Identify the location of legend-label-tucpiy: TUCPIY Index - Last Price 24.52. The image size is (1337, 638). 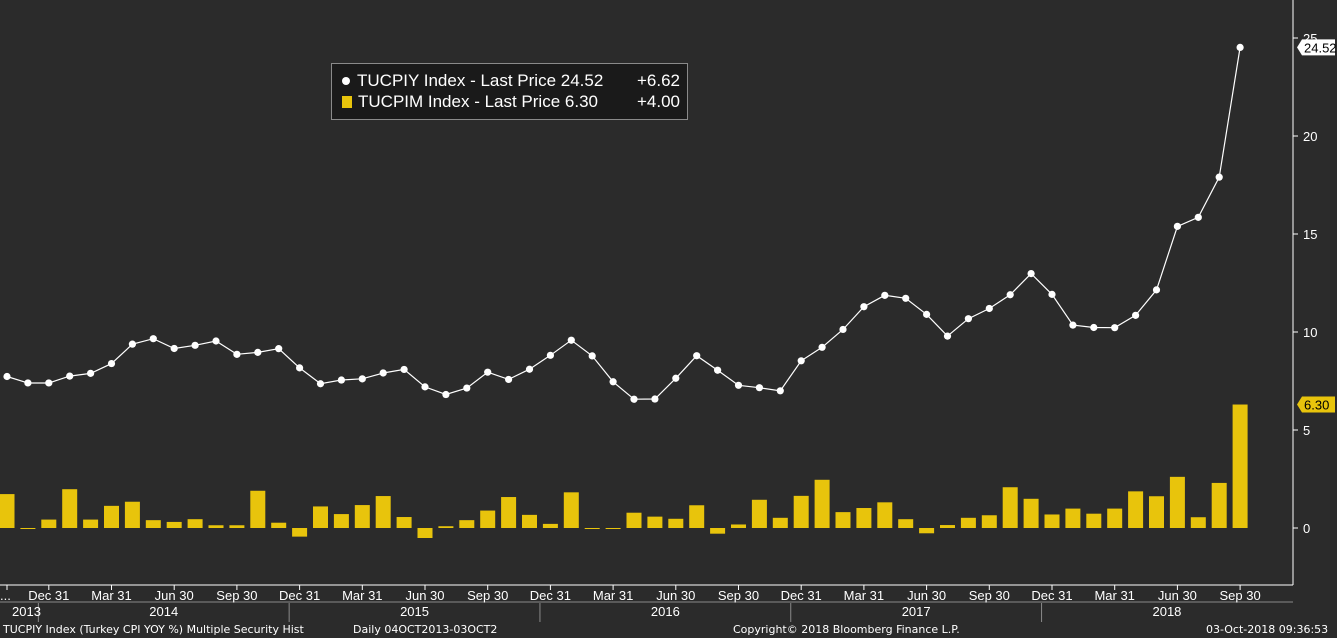
(480, 80).